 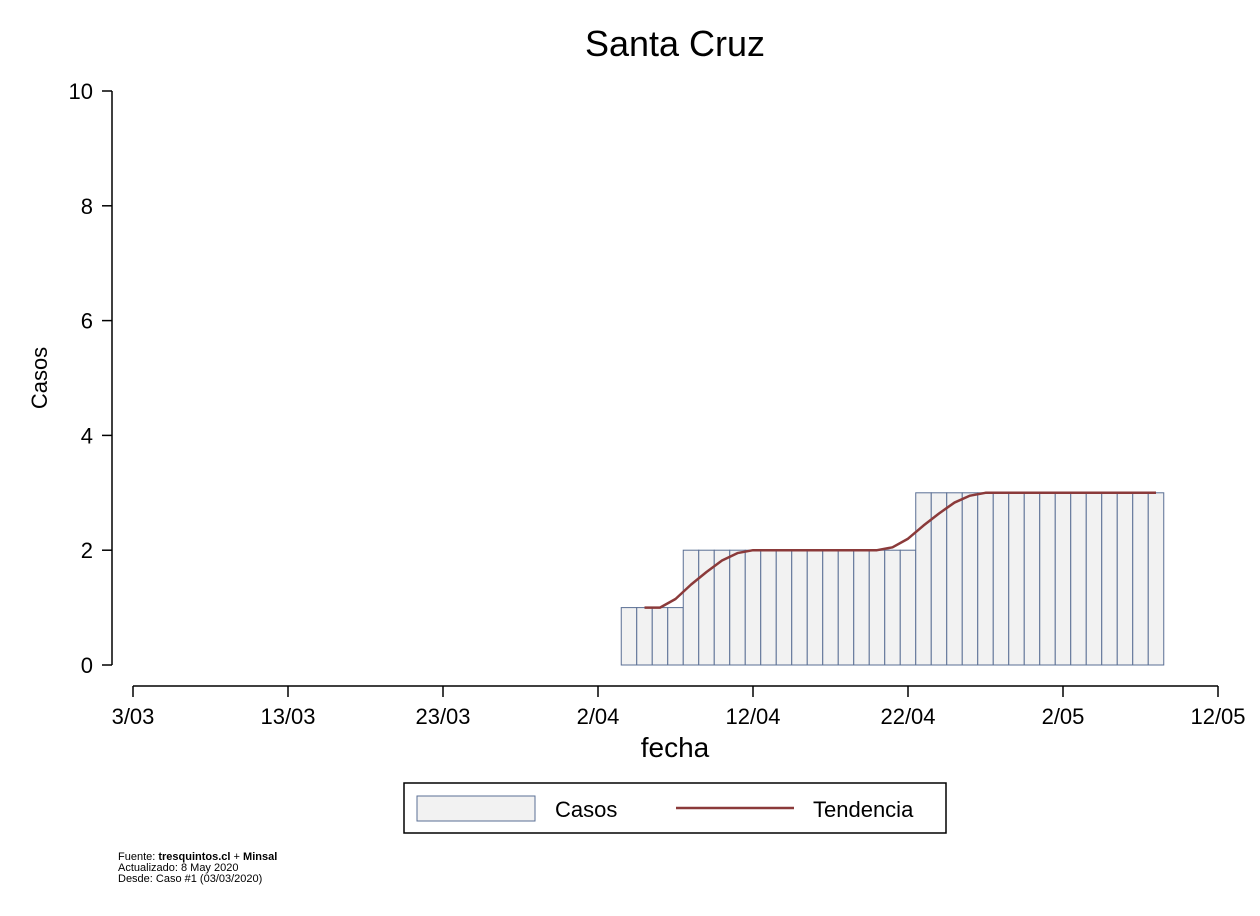 What do you see at coordinates (675, 747) in the screenshot?
I see `x-axis-title: fecha` at bounding box center [675, 747].